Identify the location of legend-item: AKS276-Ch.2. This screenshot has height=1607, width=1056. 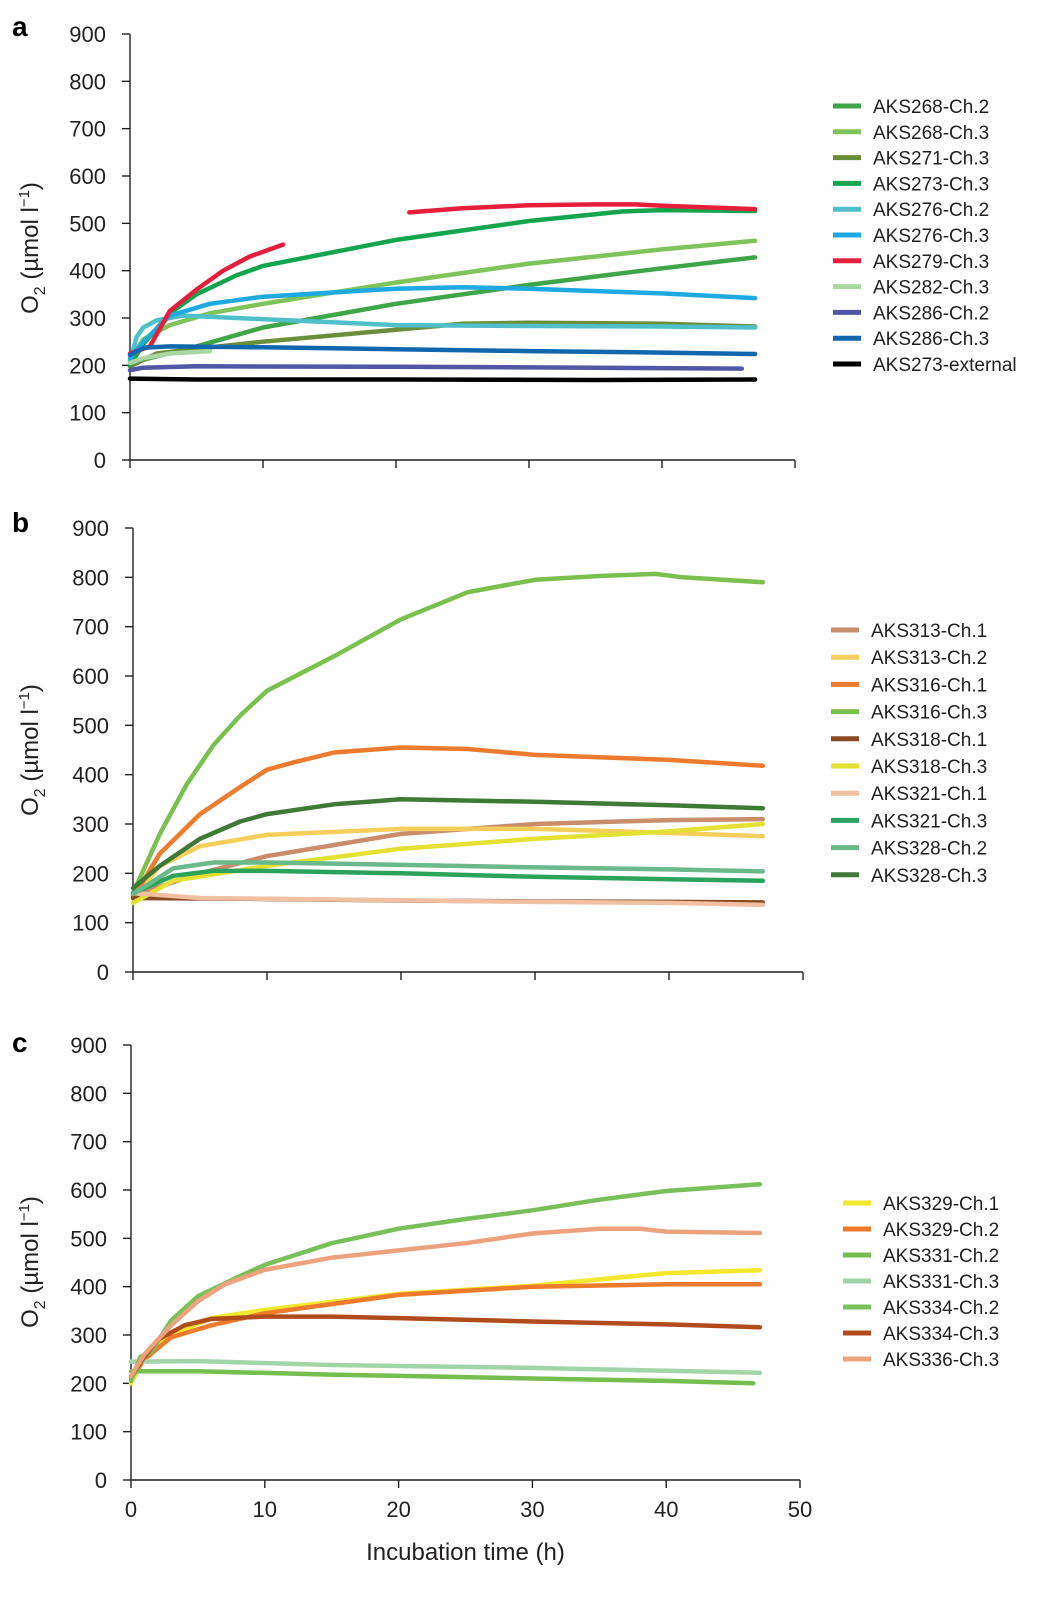
(911, 210).